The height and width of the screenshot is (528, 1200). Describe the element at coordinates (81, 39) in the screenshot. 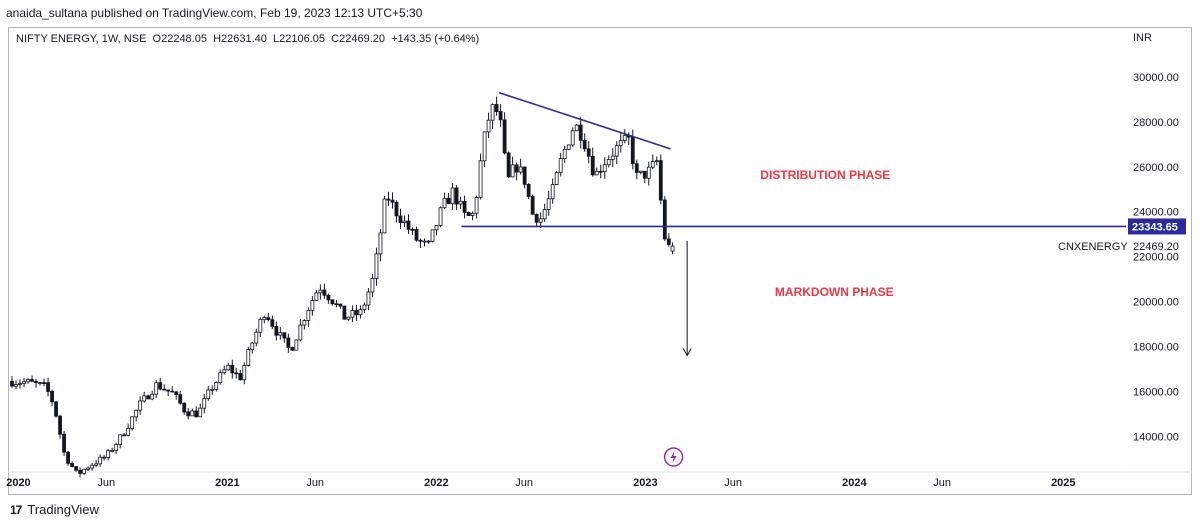

I see `legend-symbol: NIFTY ENERGY, 1W, NSE` at that location.